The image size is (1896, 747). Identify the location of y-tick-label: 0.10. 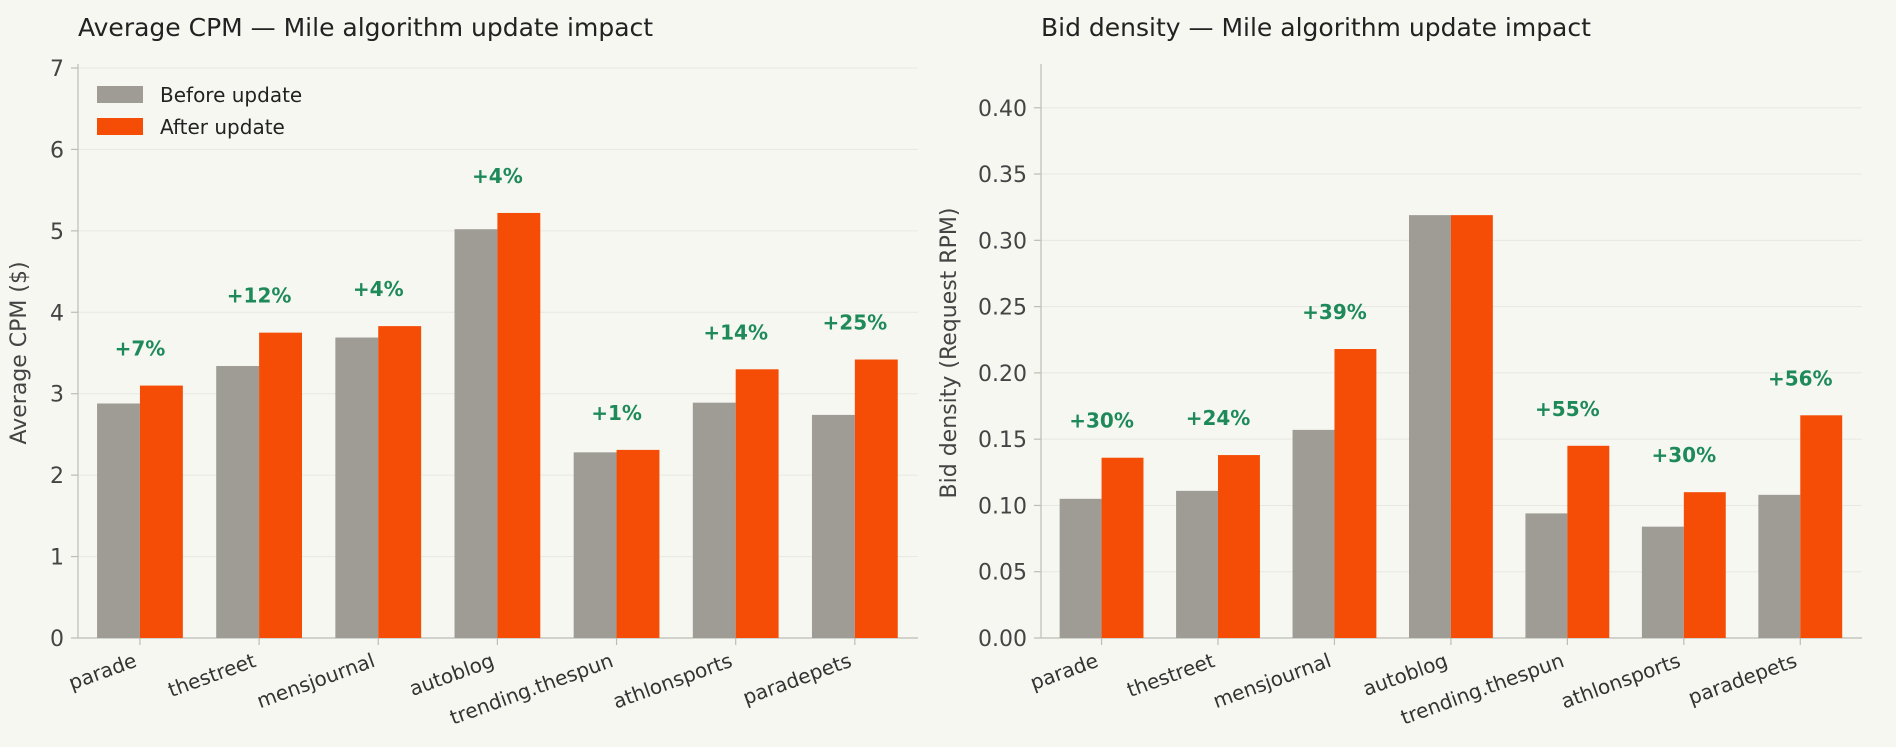
(1002, 506).